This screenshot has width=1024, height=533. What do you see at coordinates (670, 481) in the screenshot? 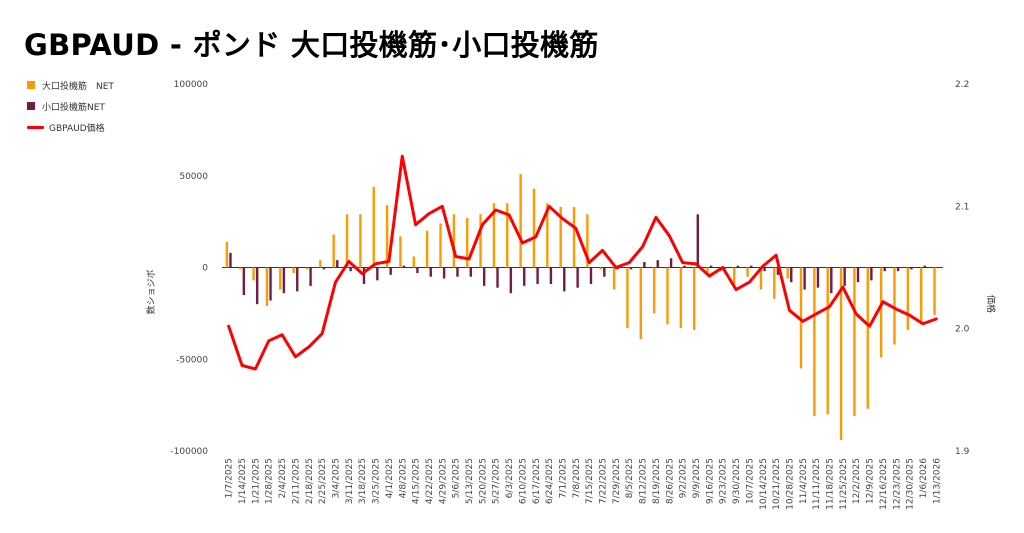
I see `x-tick-33: 8/26/2025` at bounding box center [670, 481].